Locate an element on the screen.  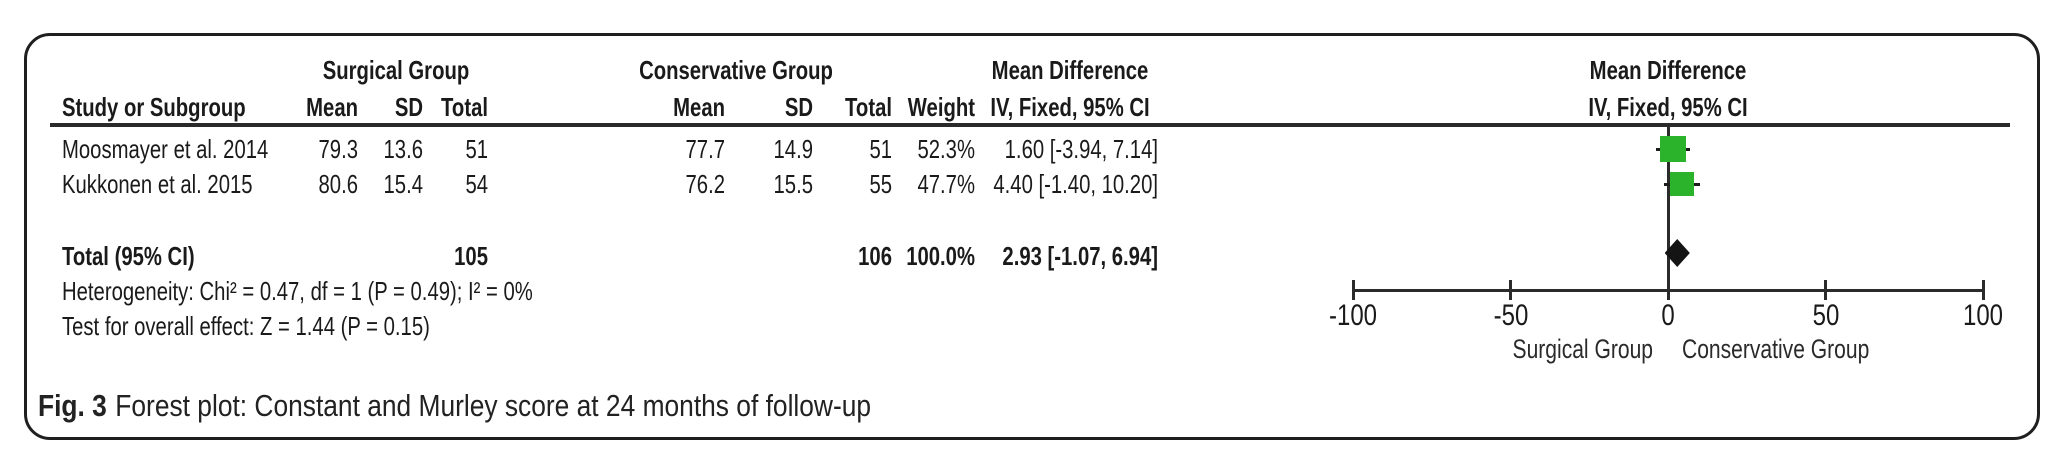
caption-label: Fig. 3 is located at coordinates (72, 405).